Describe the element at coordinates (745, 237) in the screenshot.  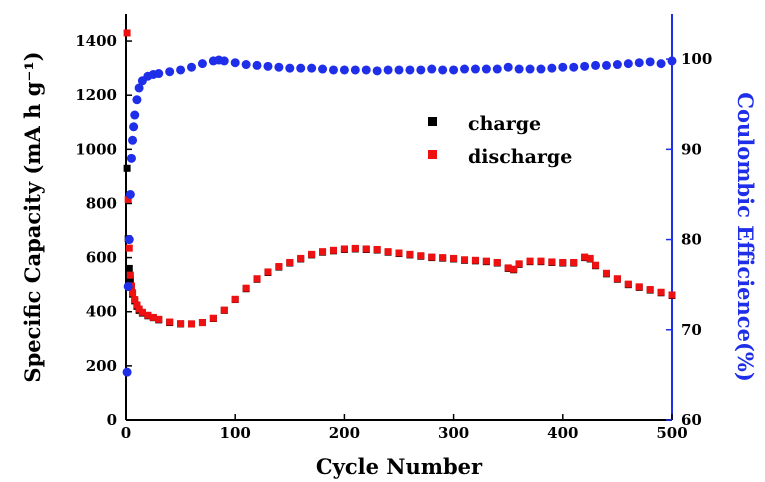
I see `y-axis-right-title: Coulombic Efficience(%)` at that location.